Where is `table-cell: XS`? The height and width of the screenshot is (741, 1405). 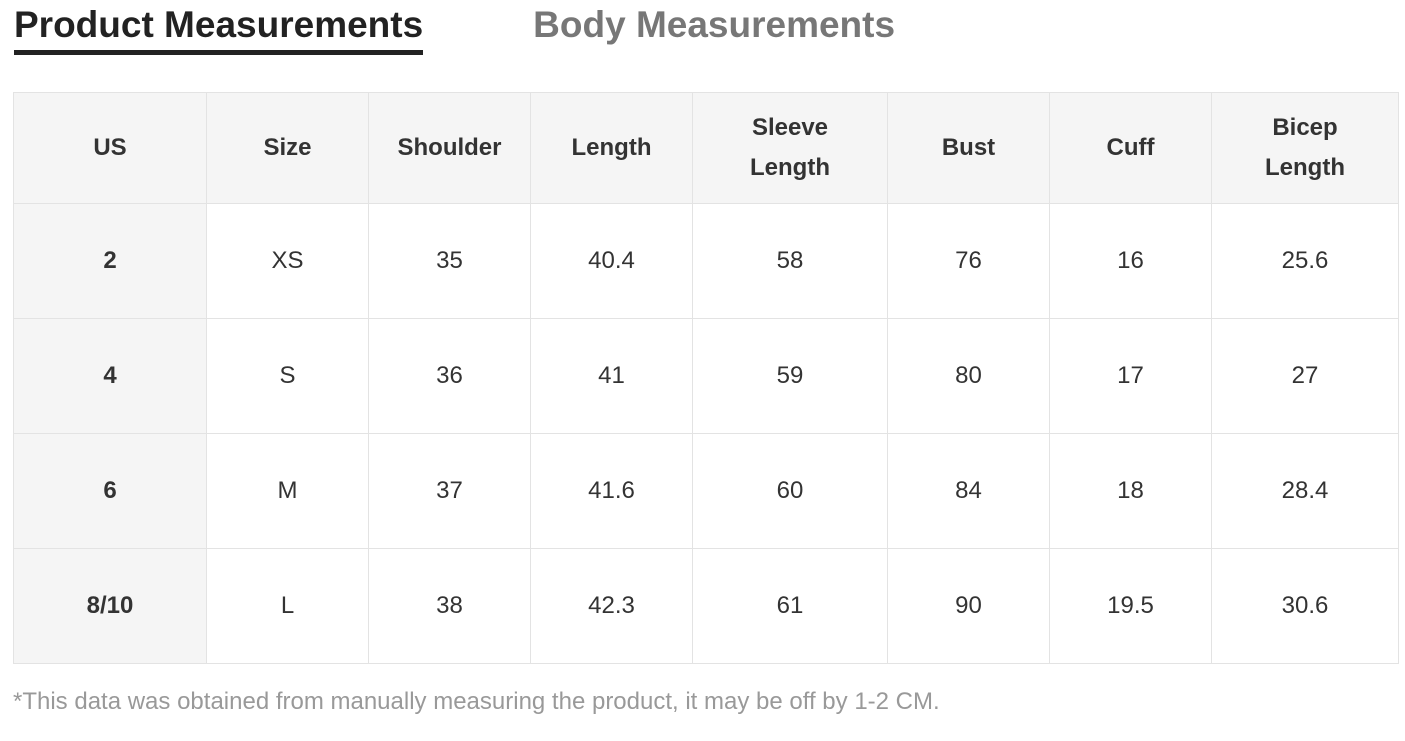 table-cell: XS is located at coordinates (287, 261).